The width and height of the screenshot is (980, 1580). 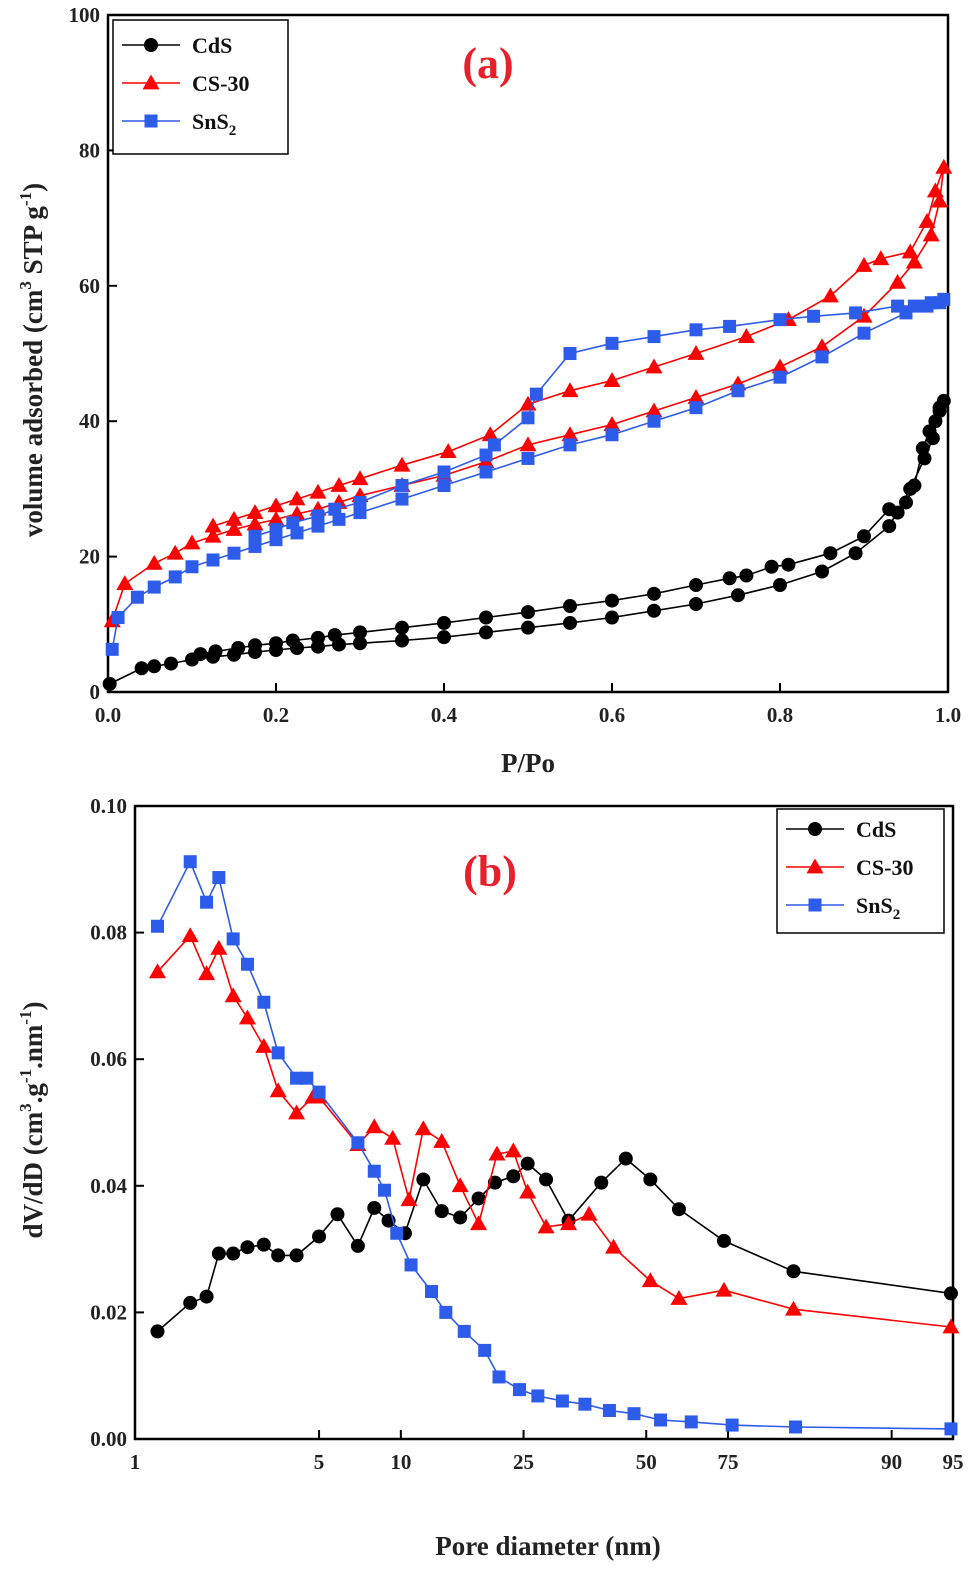 I want to click on panel-a-tag: (a), so click(x=487, y=63).